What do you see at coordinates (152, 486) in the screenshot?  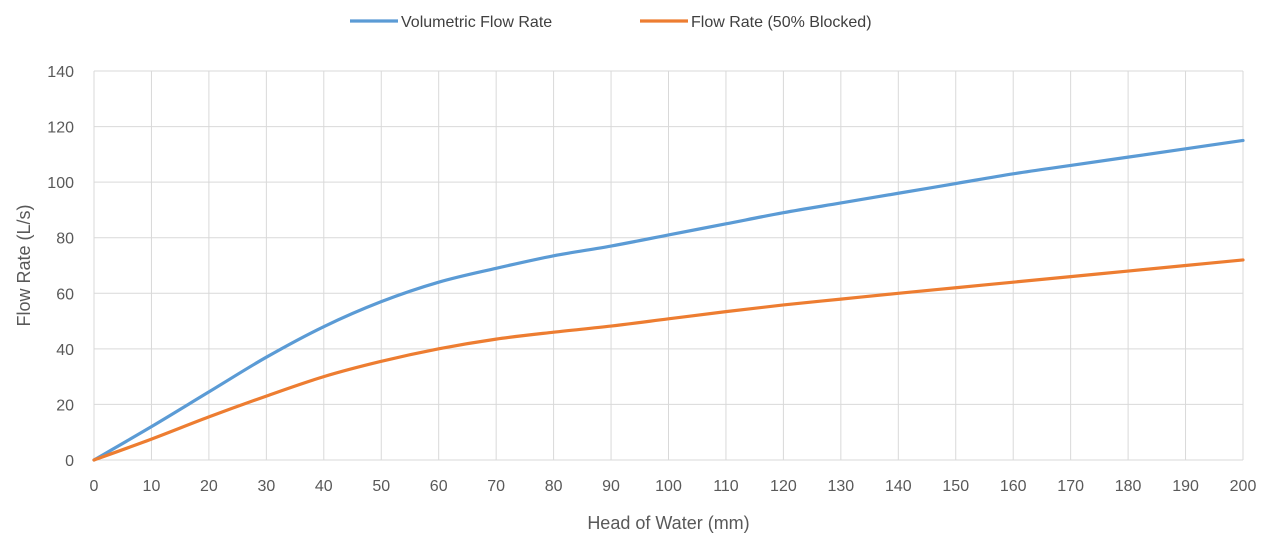 I see `x-tick-label: 10` at bounding box center [152, 486].